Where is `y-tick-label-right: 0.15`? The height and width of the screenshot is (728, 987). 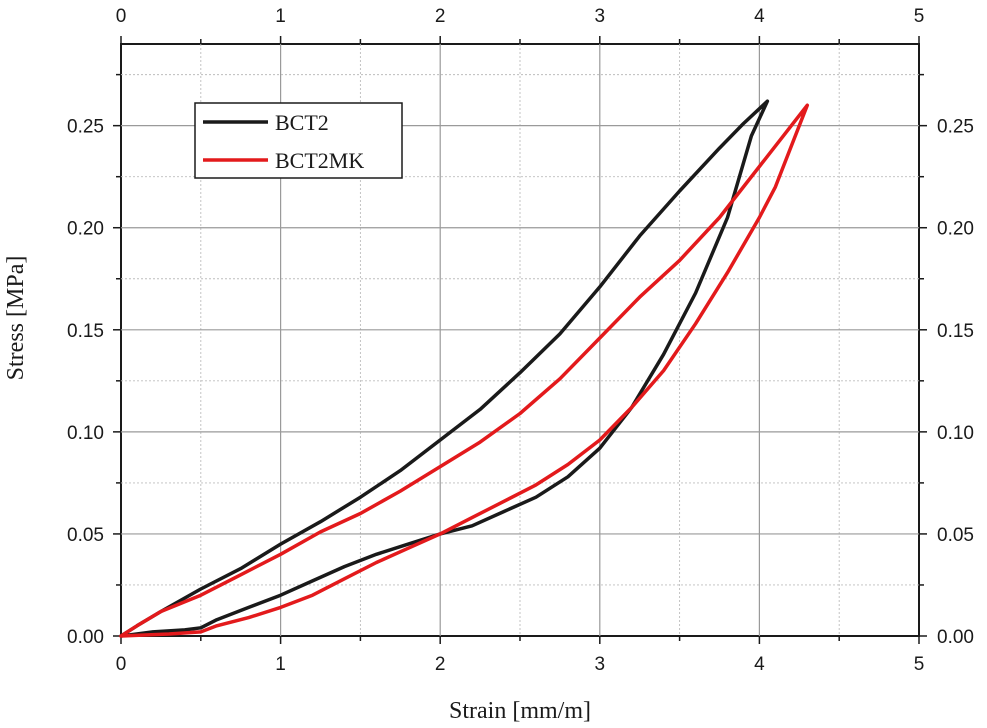
y-tick-label-right: 0.15 is located at coordinates (955, 331).